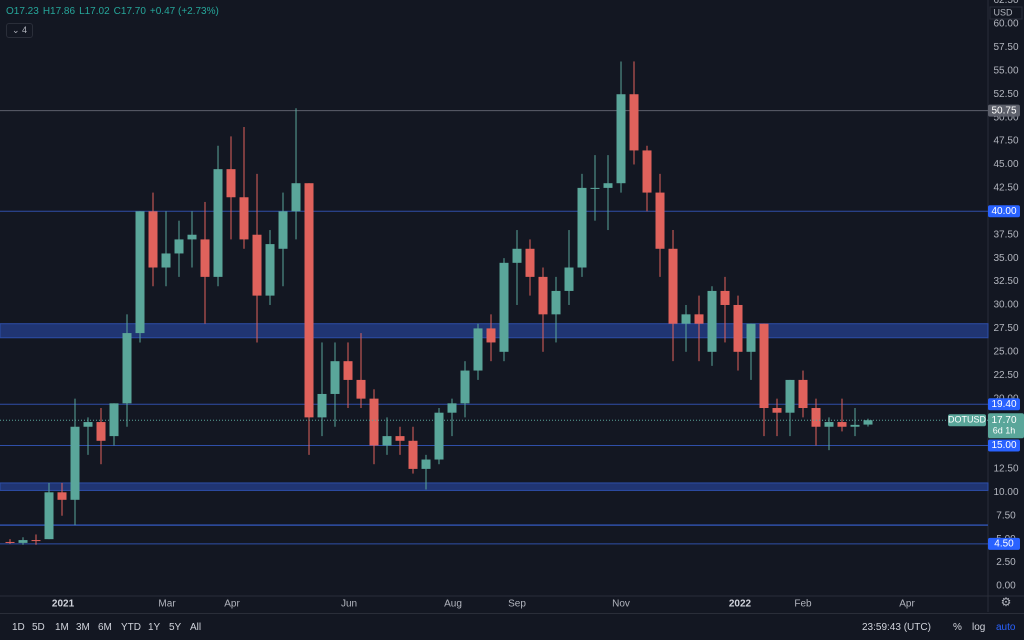  Describe the element at coordinates (803, 604) in the screenshot. I see `x-tick-label: Feb` at that location.